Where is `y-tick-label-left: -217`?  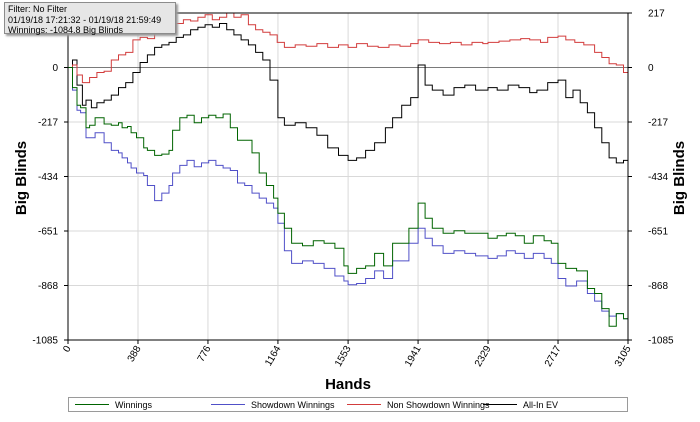 y-tick-label-left: -217 is located at coordinates (48, 123).